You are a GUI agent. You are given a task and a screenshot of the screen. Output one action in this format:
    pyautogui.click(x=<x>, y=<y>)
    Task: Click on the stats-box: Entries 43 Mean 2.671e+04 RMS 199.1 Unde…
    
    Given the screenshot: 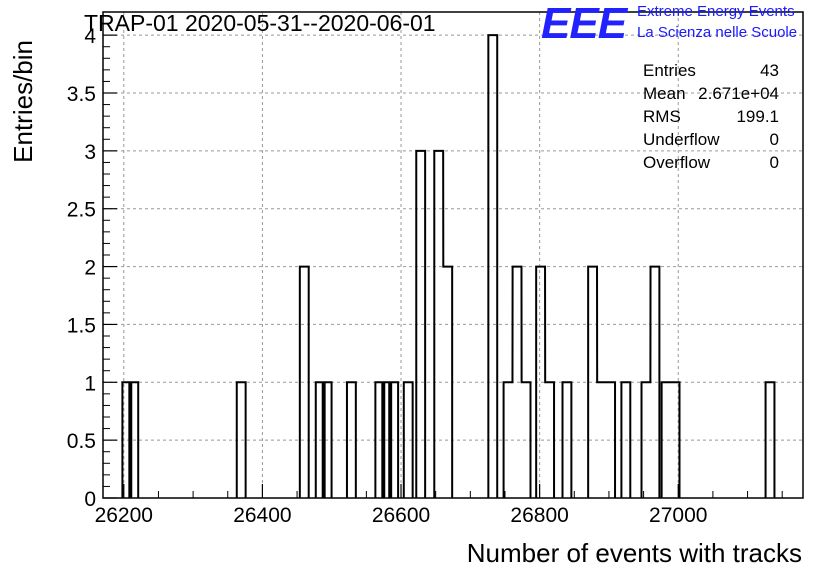 What is the action you would take?
    pyautogui.click(x=711, y=116)
    